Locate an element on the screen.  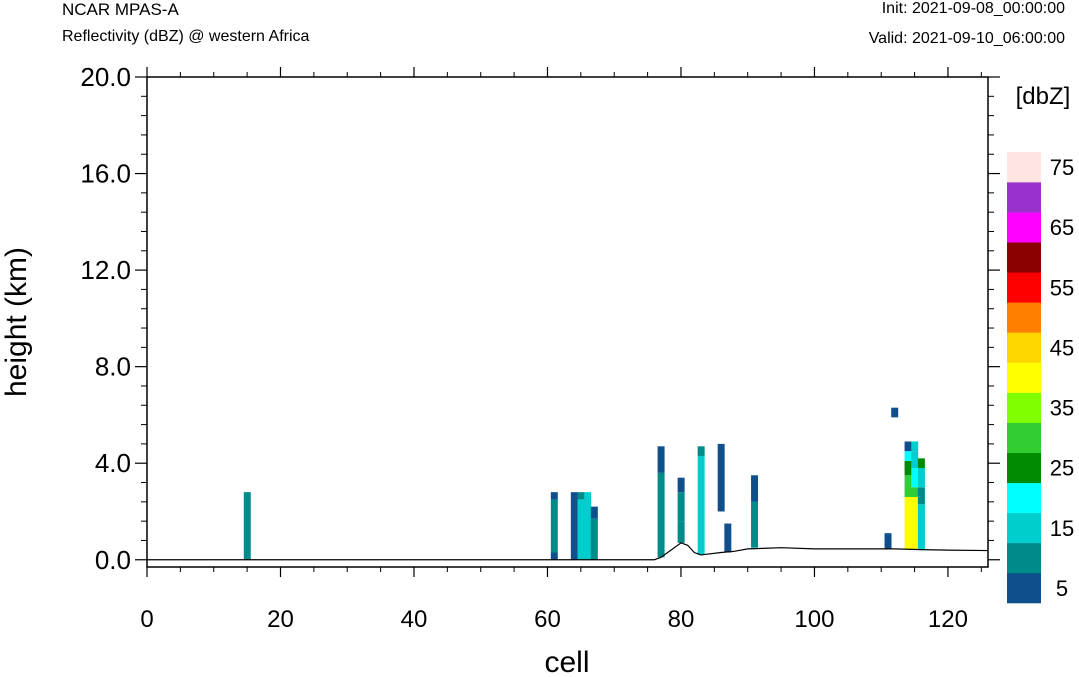
y-tick-label: 20.0 is located at coordinates (105, 77).